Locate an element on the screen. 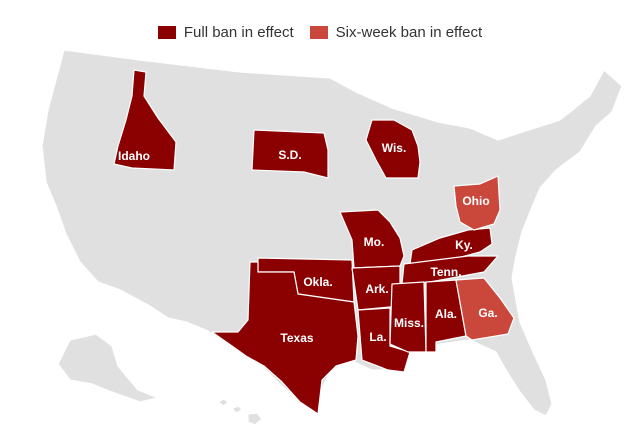 The width and height of the screenshot is (640, 438). label-south-dakota: S.D. is located at coordinates (289, 155).